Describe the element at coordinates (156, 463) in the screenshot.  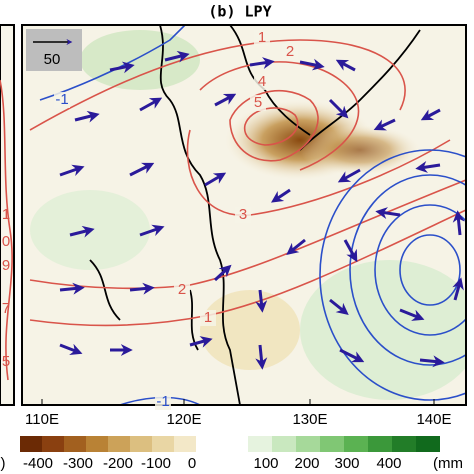
I see `colorbar-label: -100` at that location.